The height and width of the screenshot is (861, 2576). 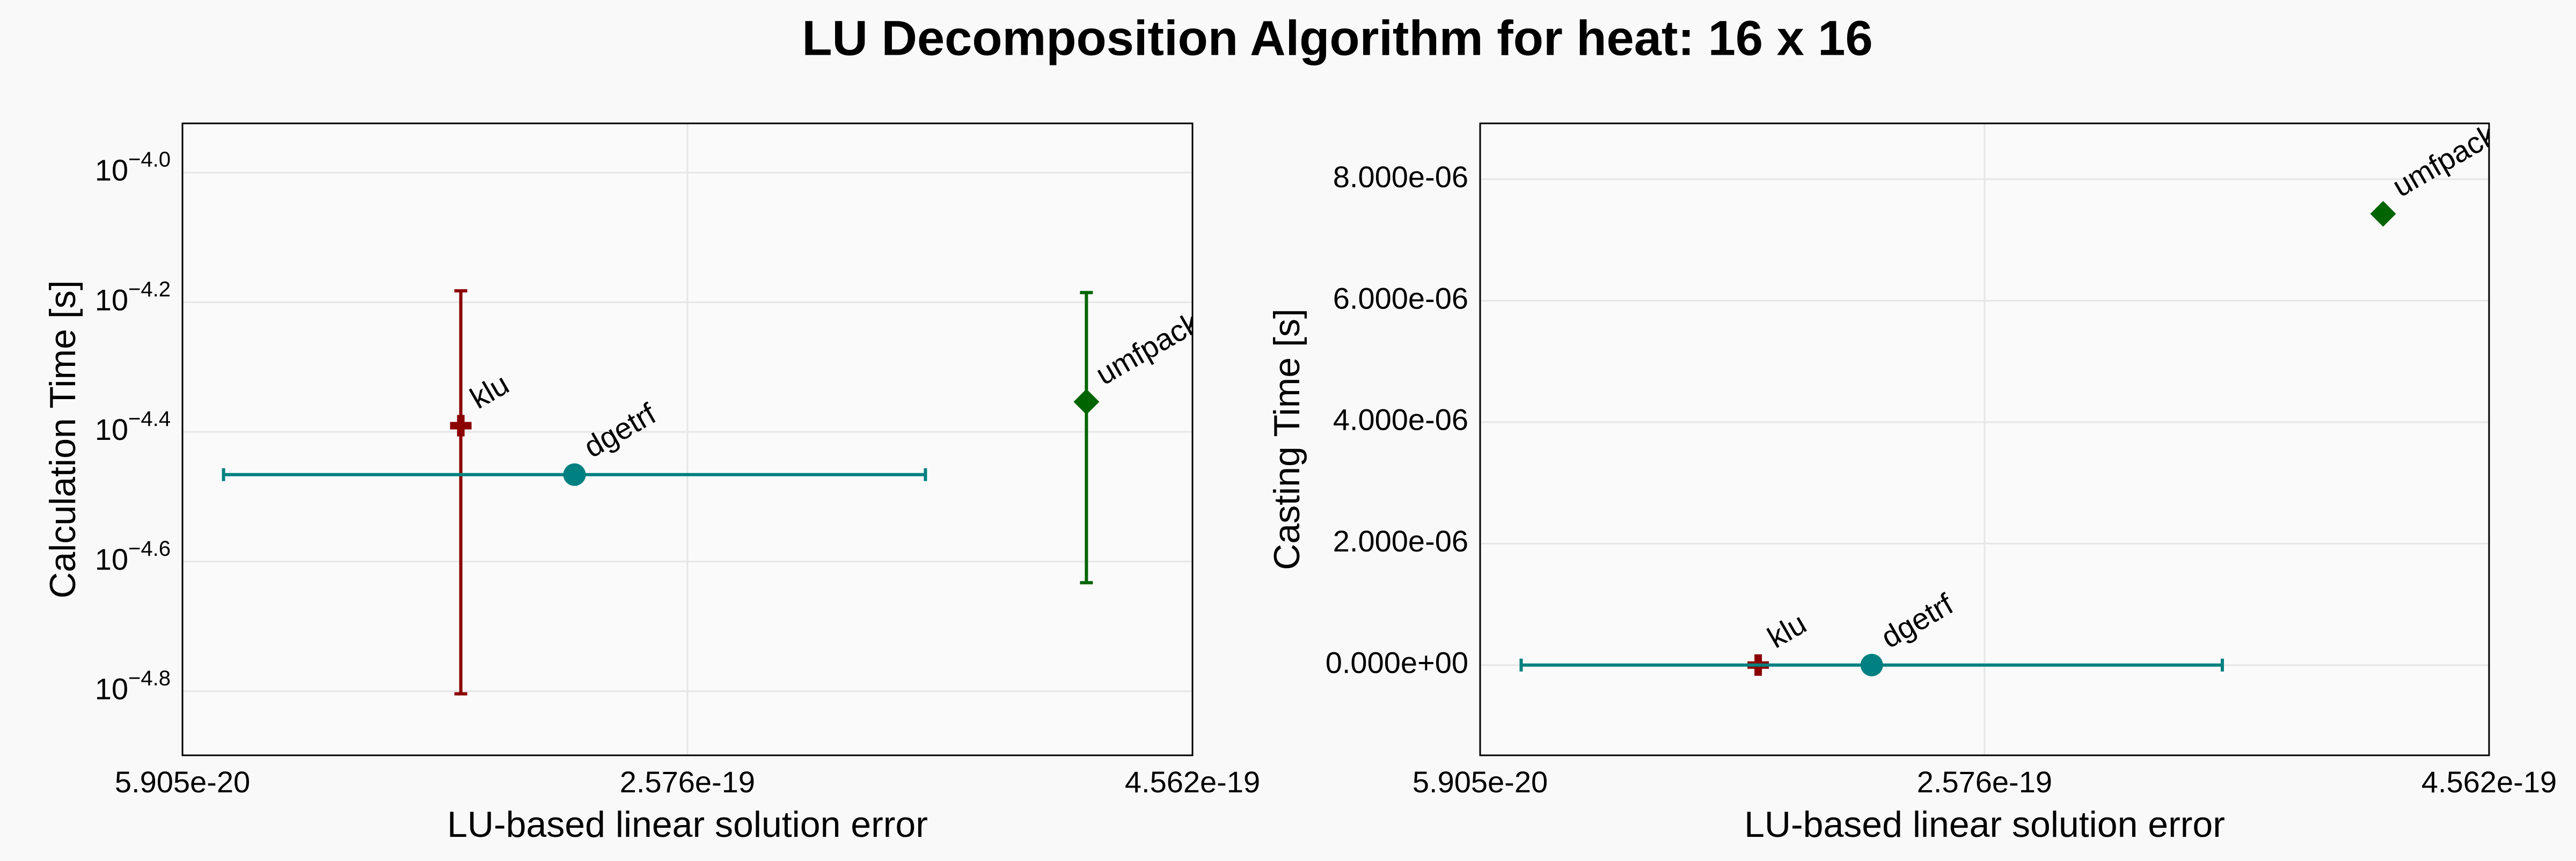 I want to click on y-axis-label: Casting Time [s], so click(x=1287, y=439).